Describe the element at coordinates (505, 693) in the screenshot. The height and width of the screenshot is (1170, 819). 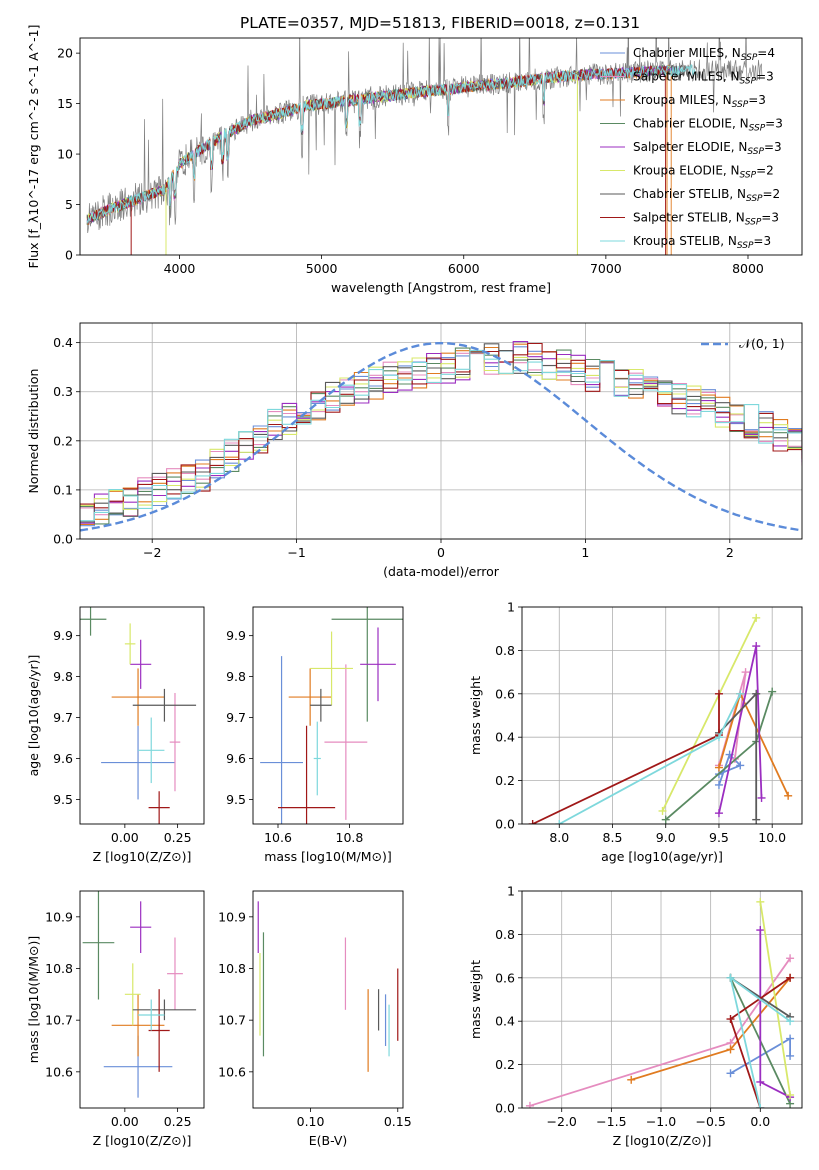
I see `y-tick-label: 0.6` at that location.